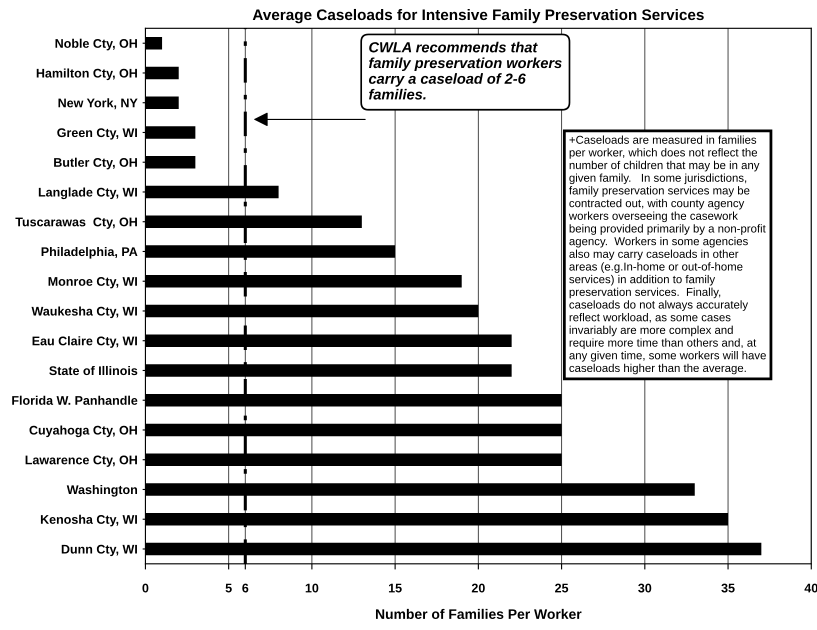 The width and height of the screenshot is (817, 630). What do you see at coordinates (99, 550) in the screenshot?
I see `y-tick-label: Dunn Cty, WI` at bounding box center [99, 550].